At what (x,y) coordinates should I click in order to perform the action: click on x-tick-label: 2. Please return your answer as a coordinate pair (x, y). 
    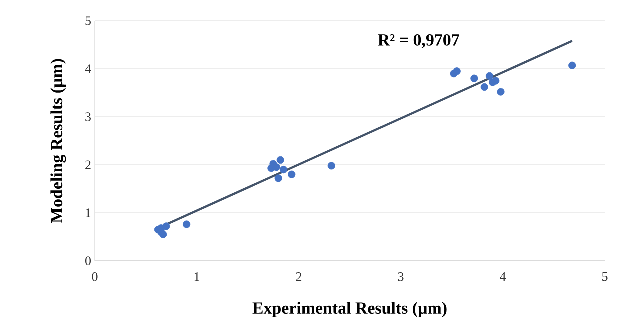
    Looking at the image, I should click on (299, 277).